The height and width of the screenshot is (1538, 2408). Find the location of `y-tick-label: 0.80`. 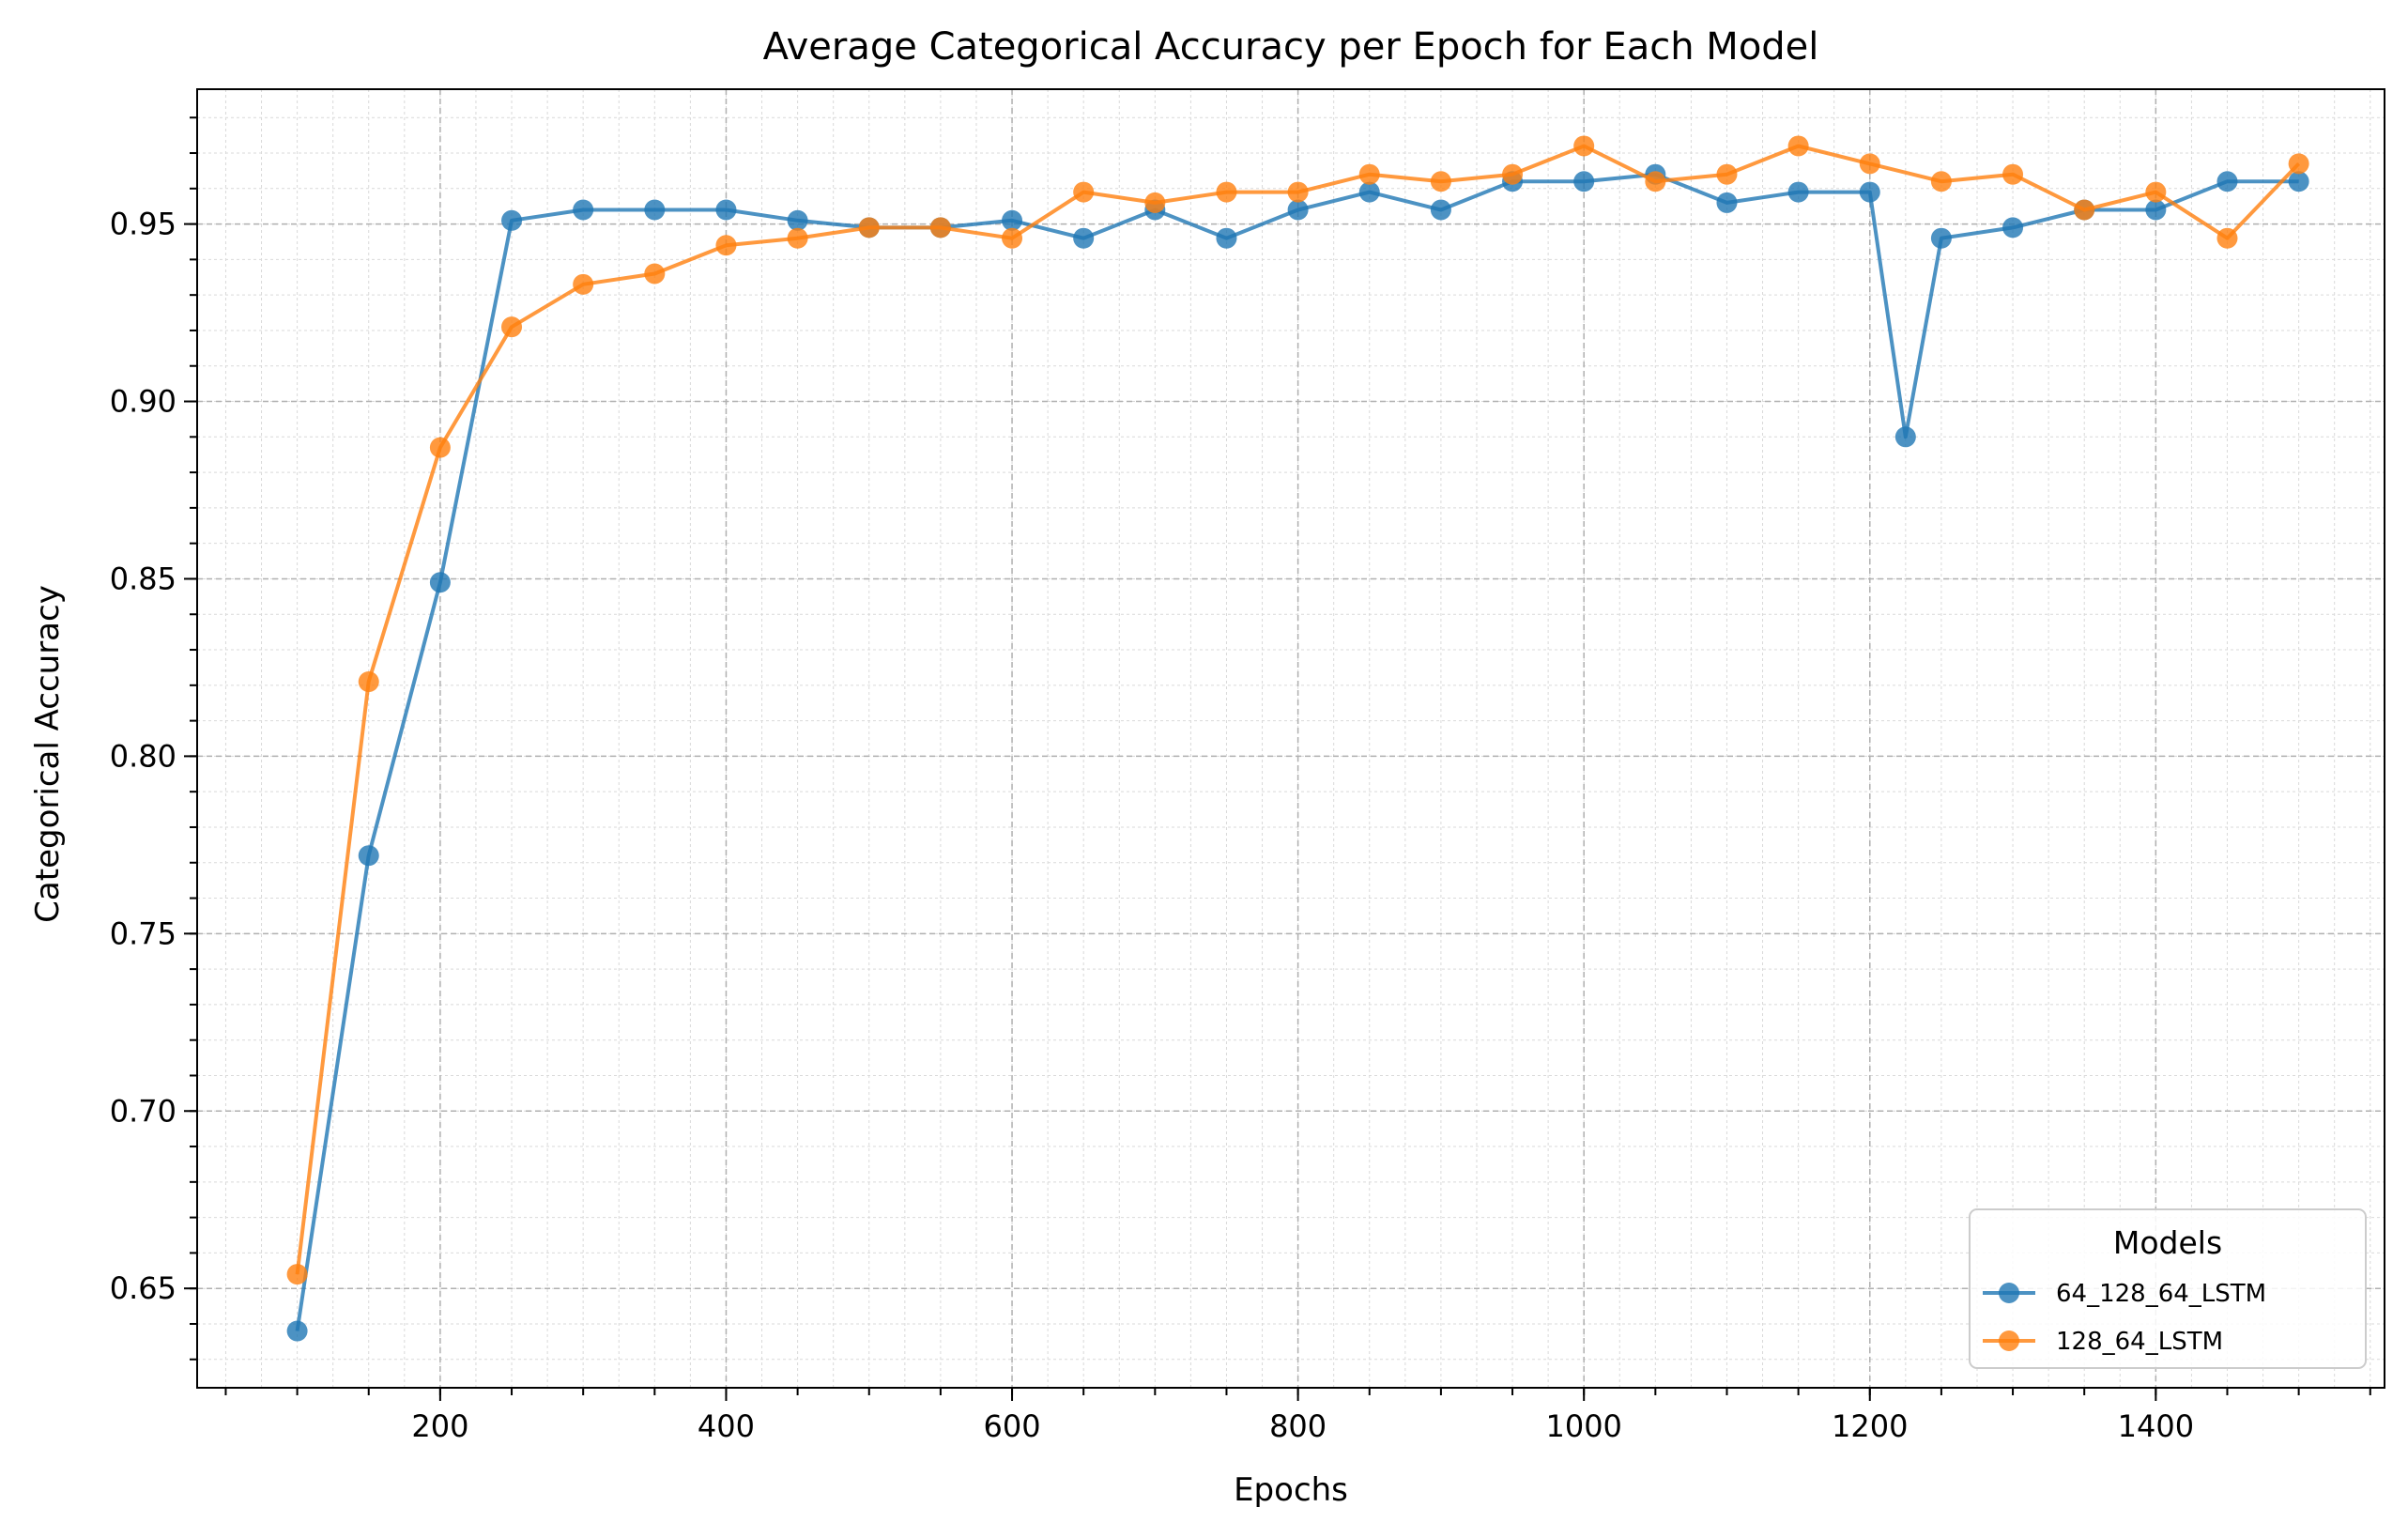

y-tick-label: 0.80 is located at coordinates (143, 756).